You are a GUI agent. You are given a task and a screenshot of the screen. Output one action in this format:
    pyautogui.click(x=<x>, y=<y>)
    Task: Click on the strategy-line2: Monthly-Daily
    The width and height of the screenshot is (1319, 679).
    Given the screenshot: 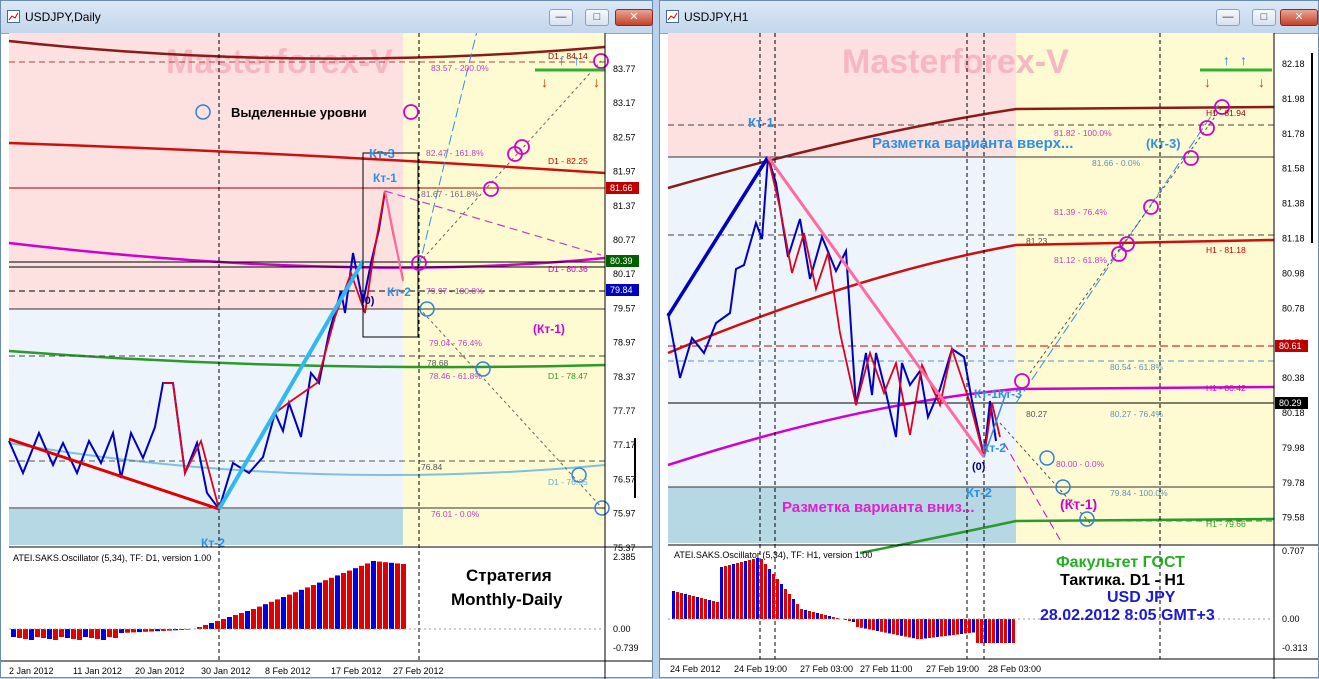 What is the action you would take?
    pyautogui.click(x=507, y=599)
    